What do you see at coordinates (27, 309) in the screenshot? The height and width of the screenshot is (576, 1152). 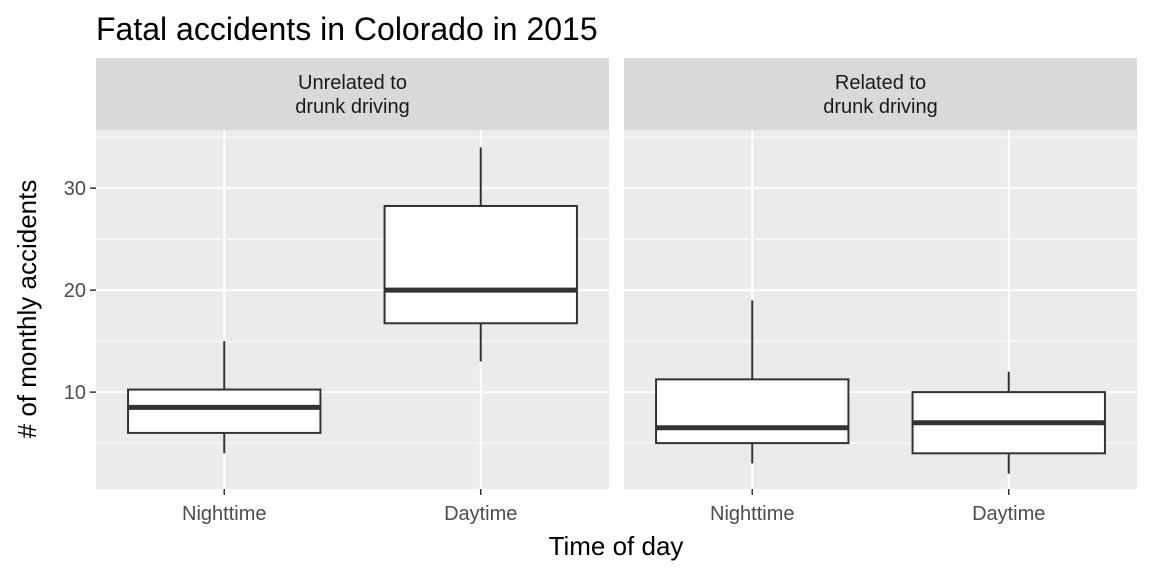 I see `y-axis-title: # of monthly accidents` at bounding box center [27, 309].